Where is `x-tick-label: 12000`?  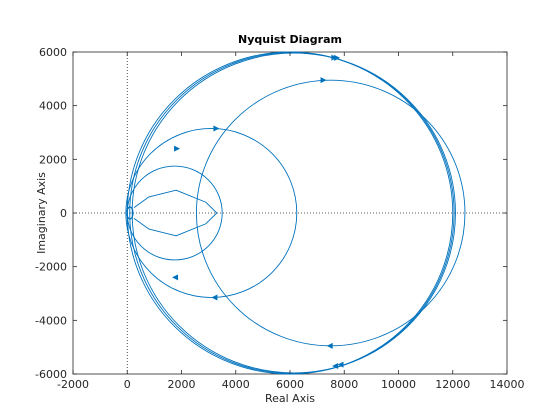 x-tick-label: 12000 is located at coordinates (452, 384).